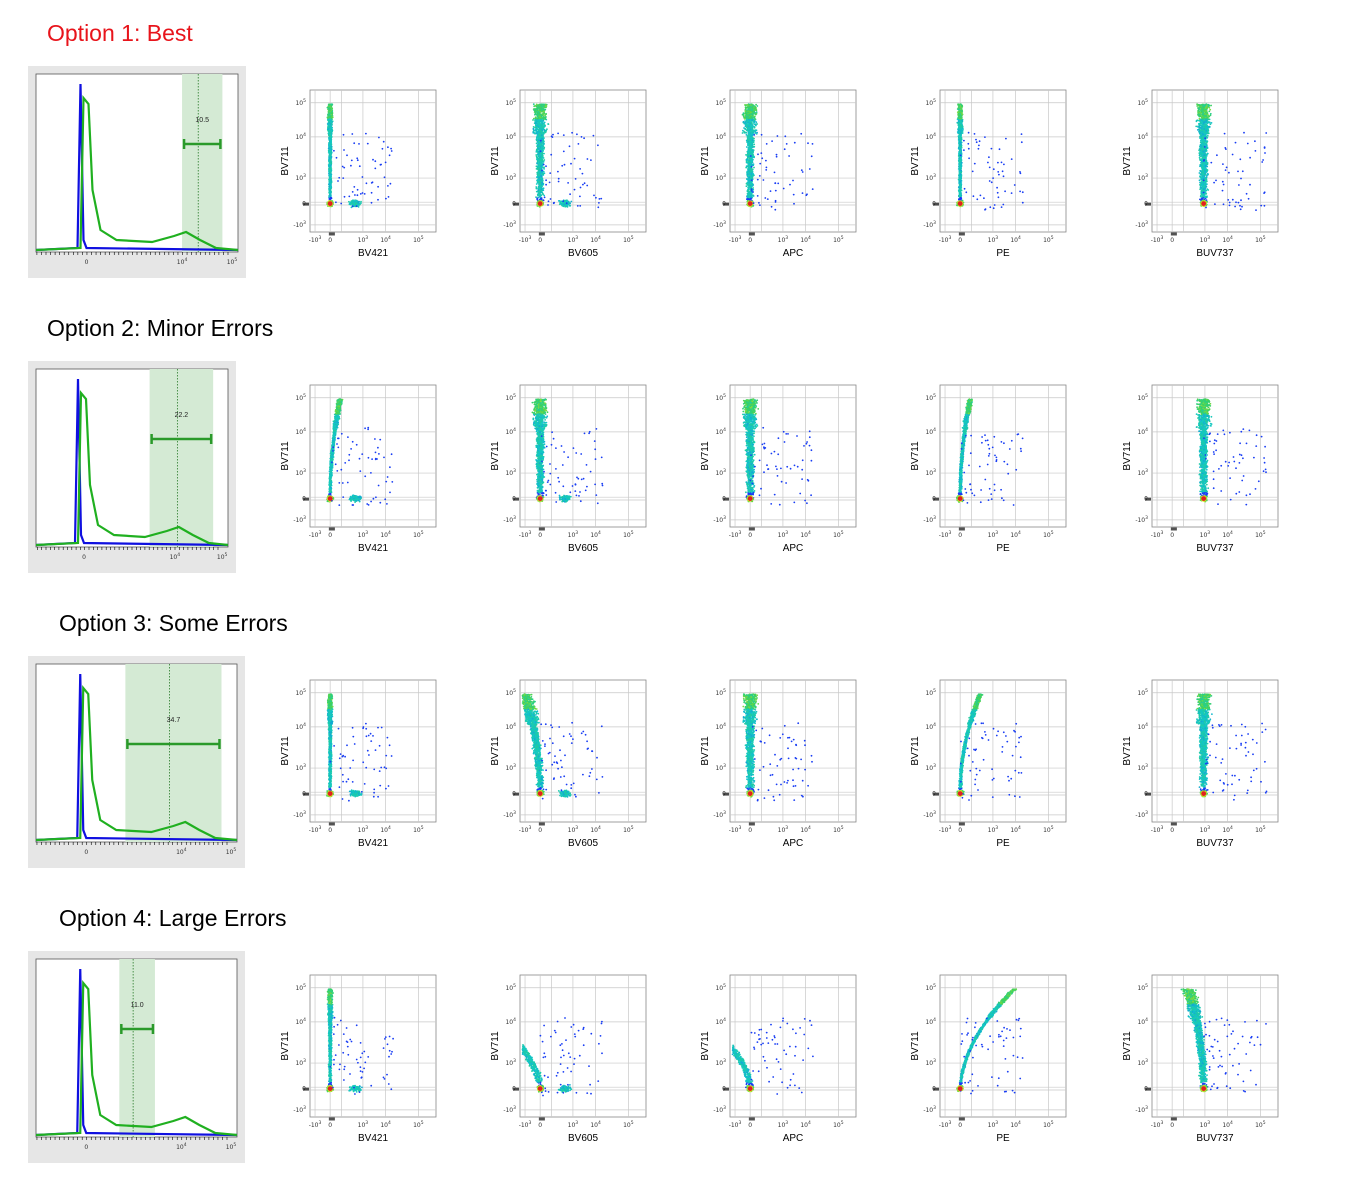  What do you see at coordinates (525, 239) in the screenshot?
I see `x-tick-label: -103` at bounding box center [525, 239].